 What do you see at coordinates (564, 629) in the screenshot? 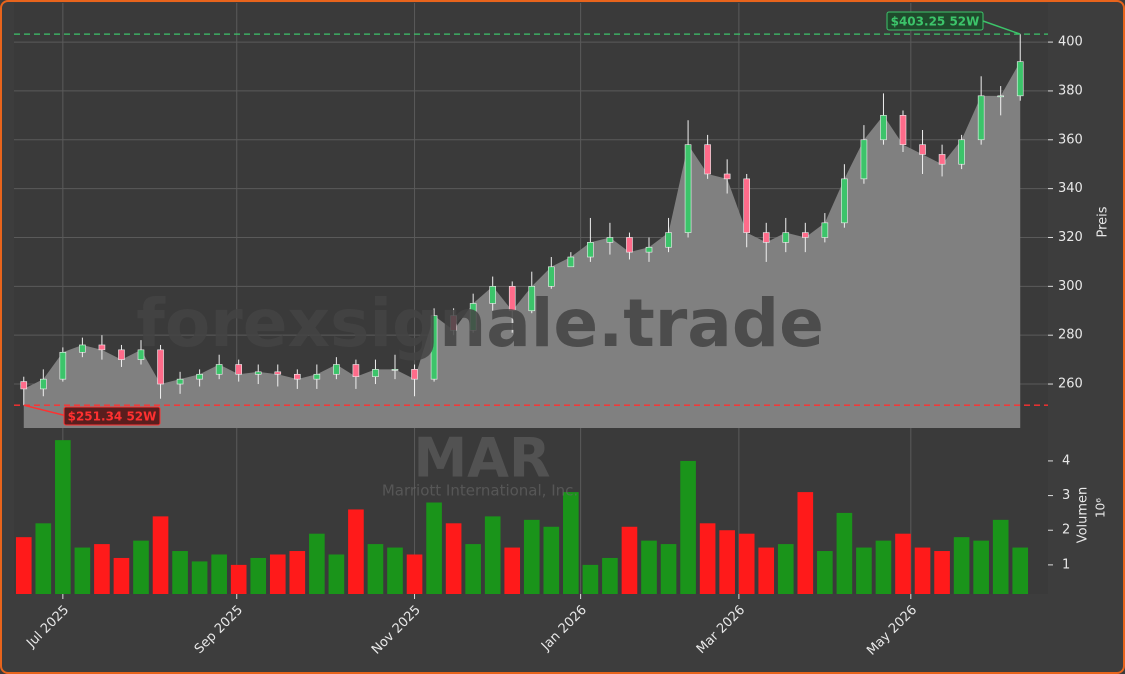
I see `x-tick-label: Jan 2026` at bounding box center [564, 629].